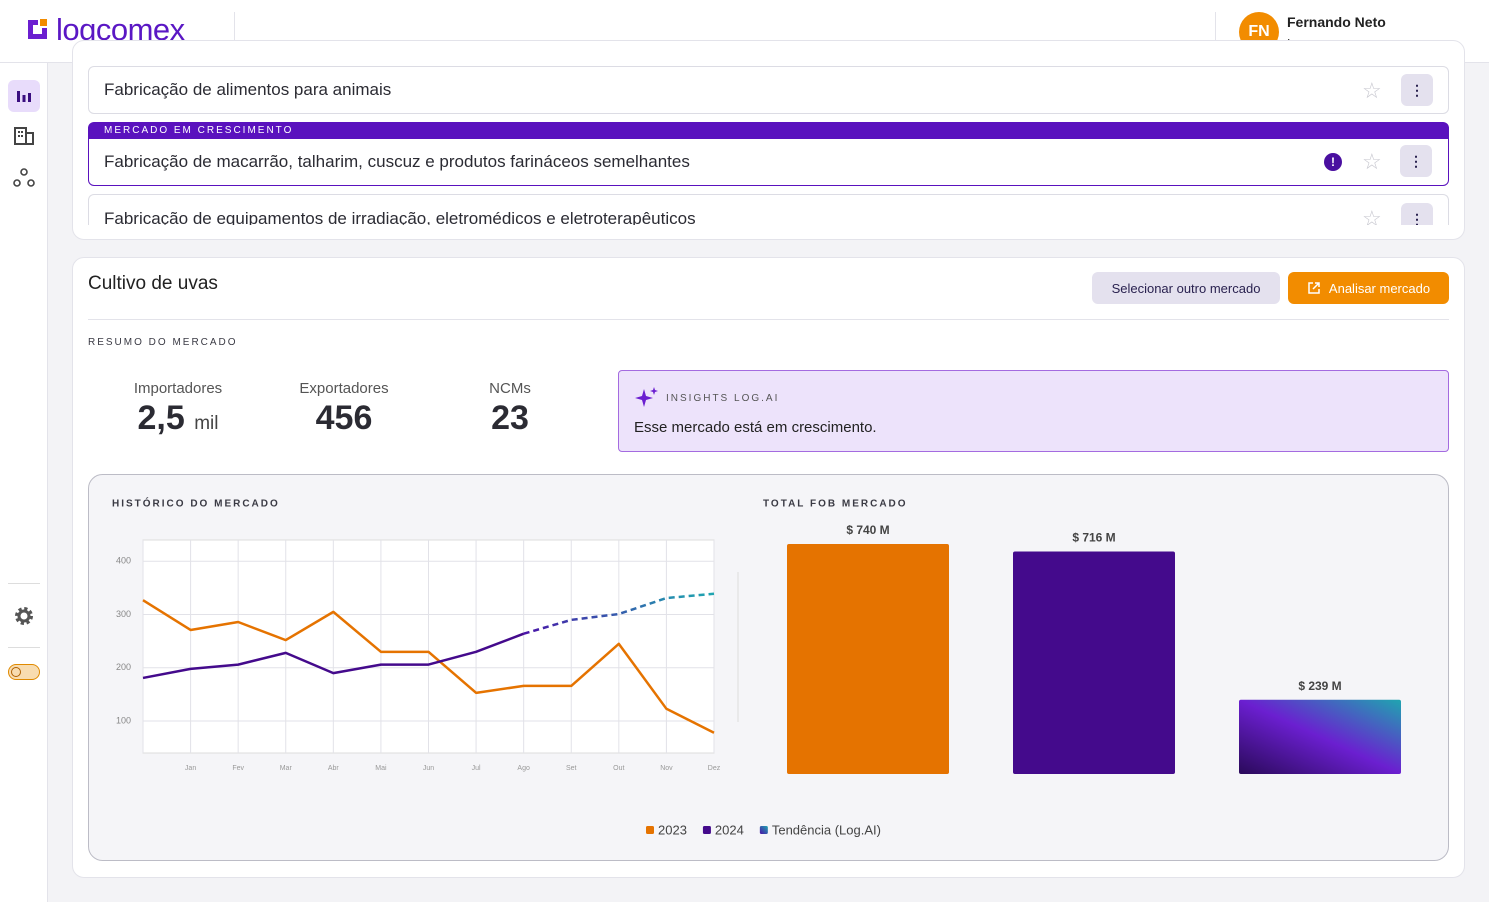  What do you see at coordinates (768, 90) in the screenshot?
I see `market-item: Fabricação de alimentos para animais ☆ ⋮` at bounding box center [768, 90].